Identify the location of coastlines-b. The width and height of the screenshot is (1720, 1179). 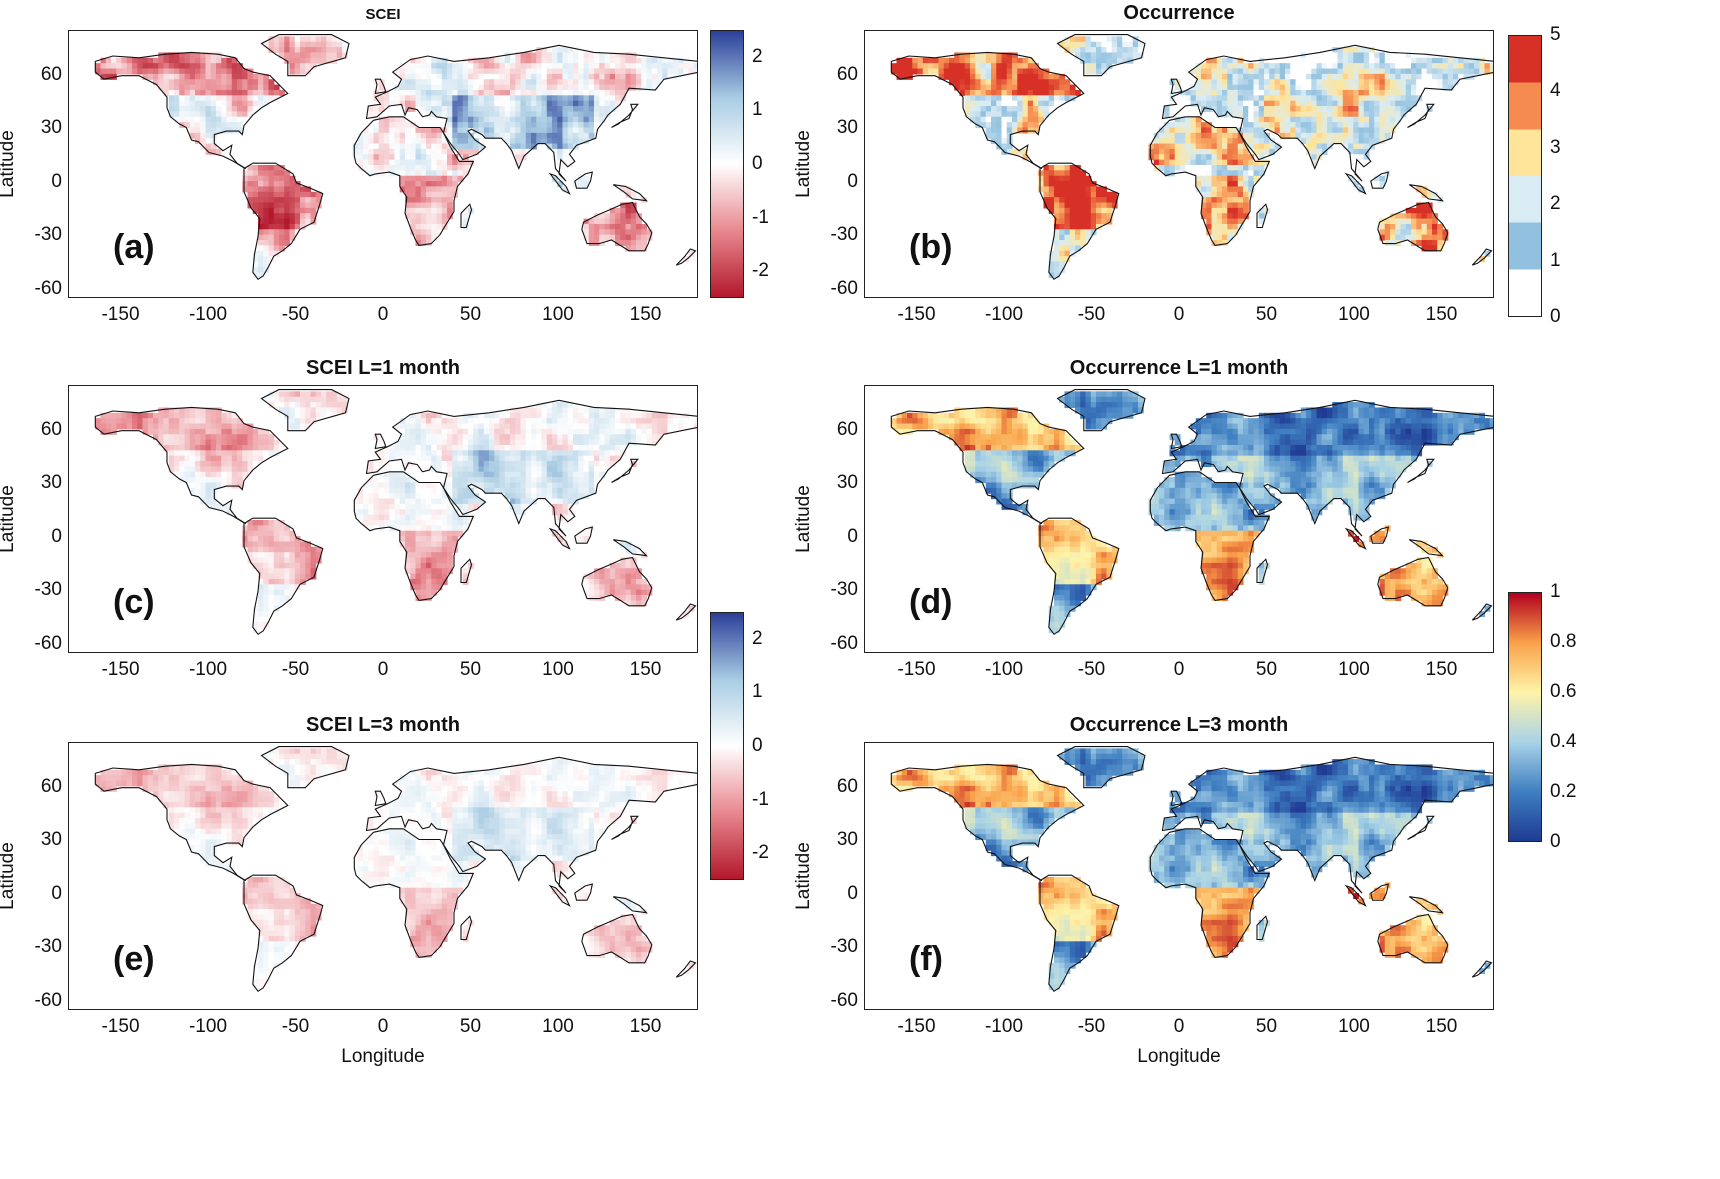
(1191, 157).